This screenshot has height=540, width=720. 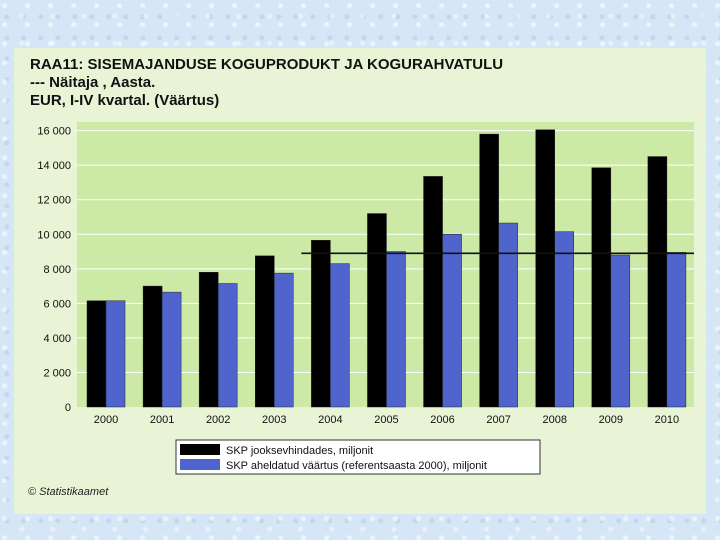 What do you see at coordinates (218, 420) in the screenshot?
I see `x-tick-label: 2002` at bounding box center [218, 420].